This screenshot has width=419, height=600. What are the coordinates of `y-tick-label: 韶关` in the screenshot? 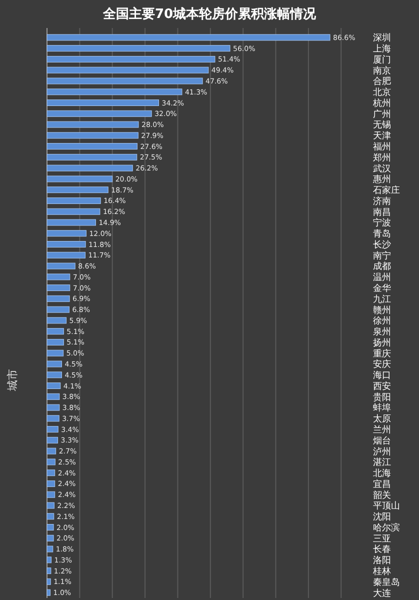 It's located at (382, 495).